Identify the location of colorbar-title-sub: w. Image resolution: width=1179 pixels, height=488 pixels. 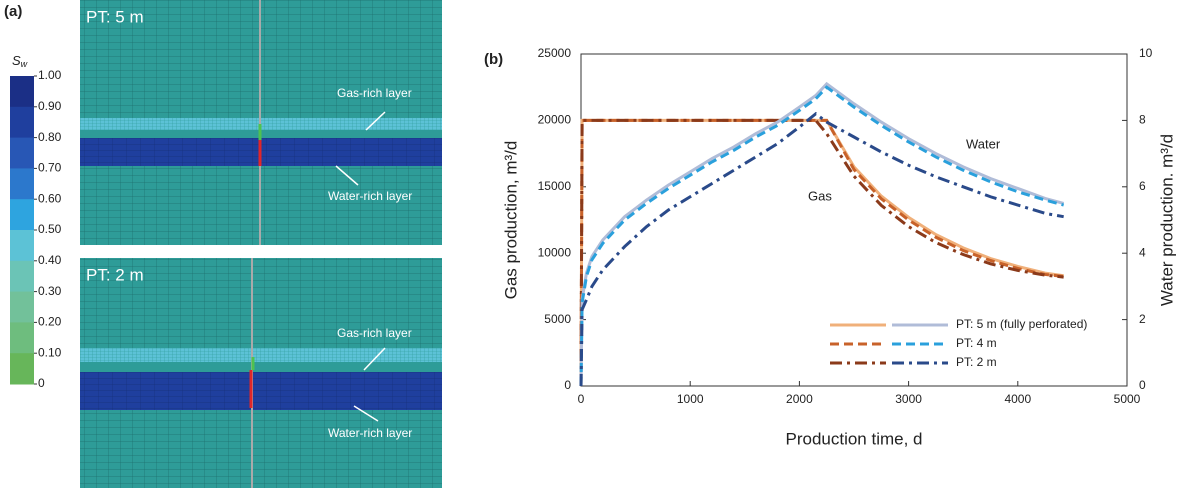
(24, 64).